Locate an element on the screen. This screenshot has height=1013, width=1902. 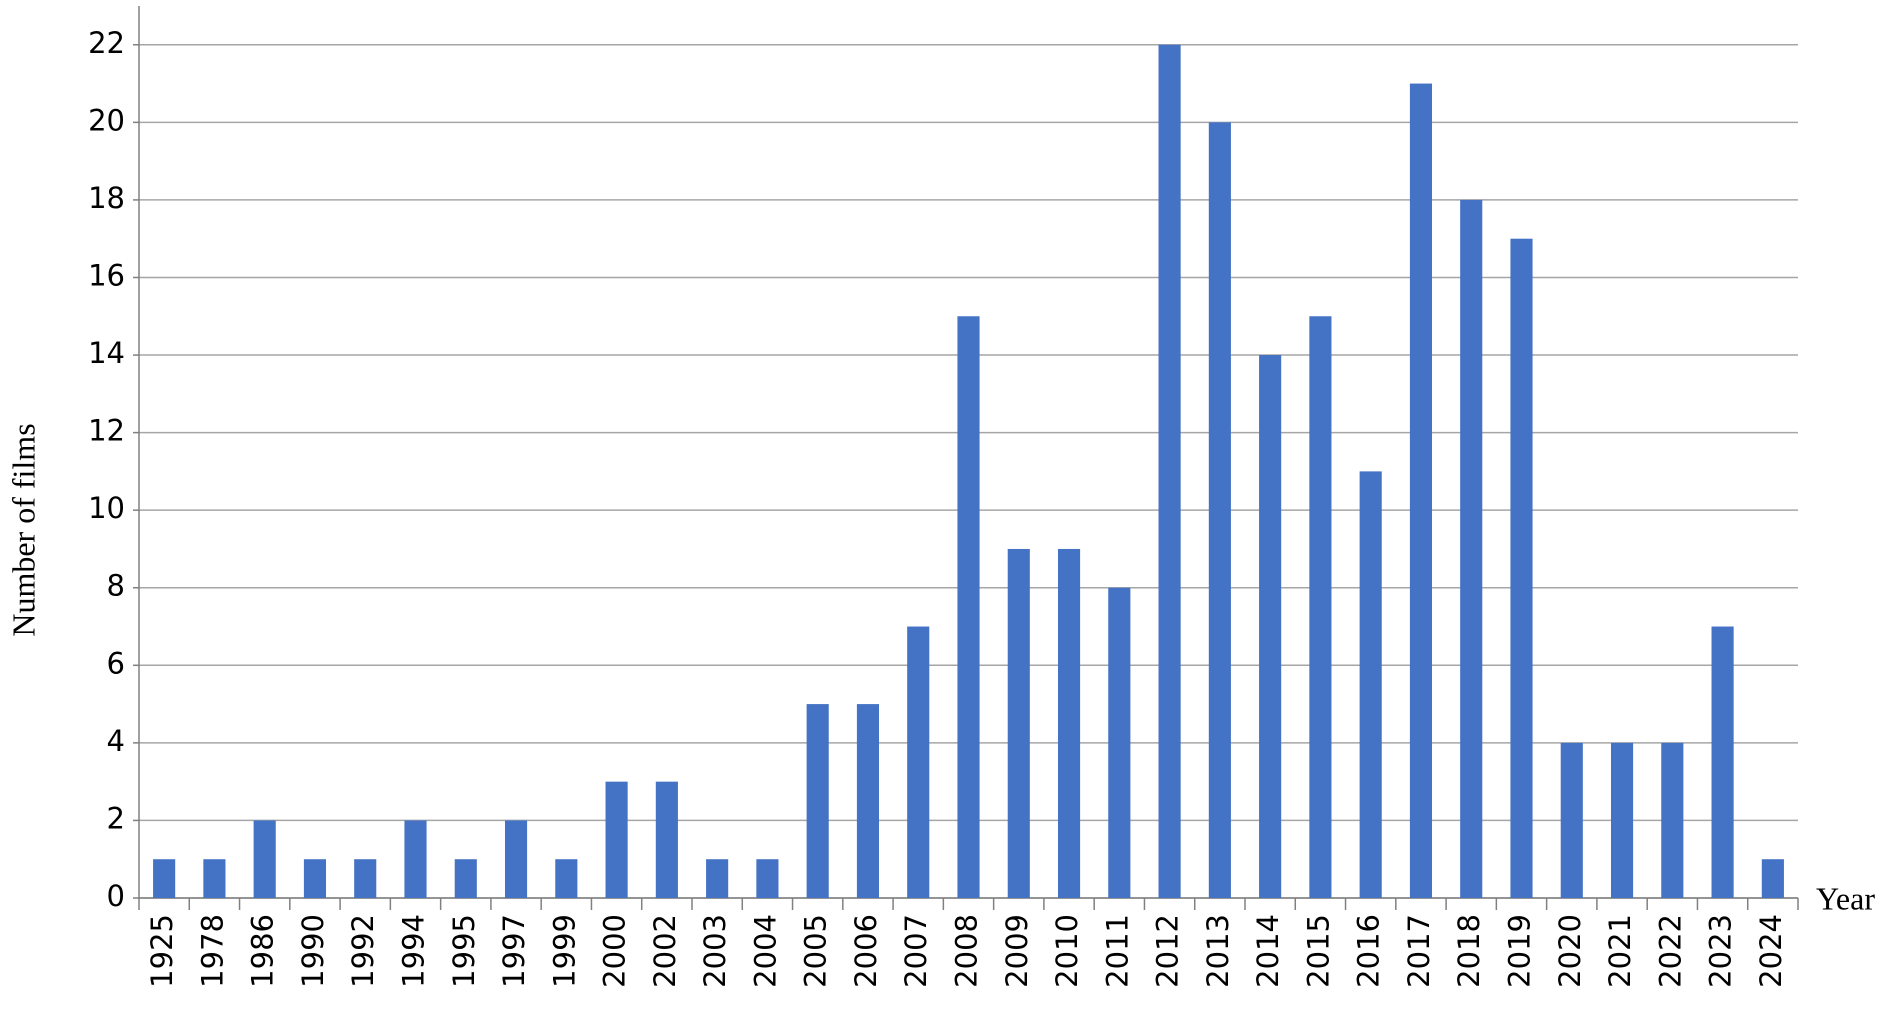
y-tick-label: 0 is located at coordinates (116, 896).